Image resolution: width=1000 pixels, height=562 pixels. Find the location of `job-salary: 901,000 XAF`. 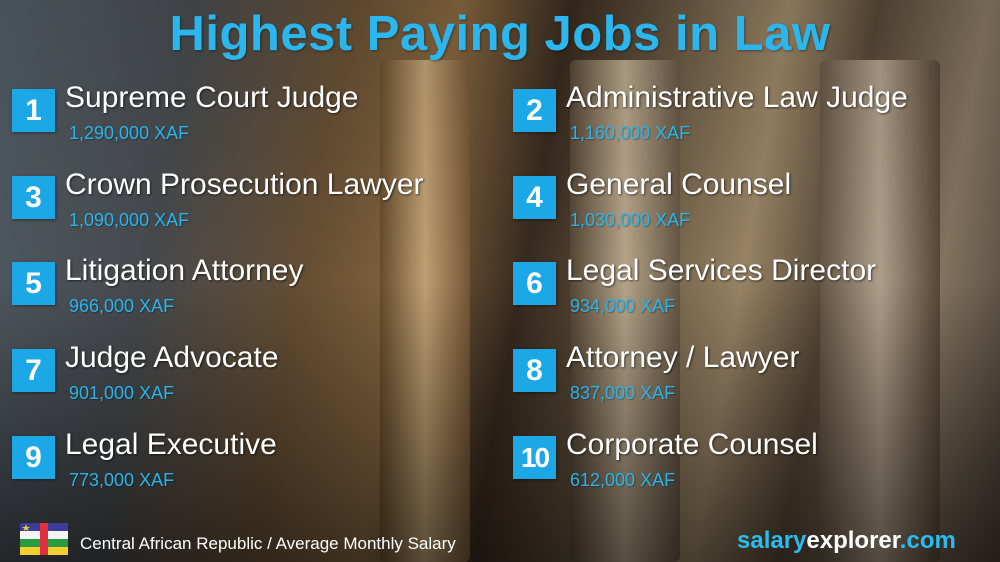

job-salary: 901,000 XAF is located at coordinates (122, 393).